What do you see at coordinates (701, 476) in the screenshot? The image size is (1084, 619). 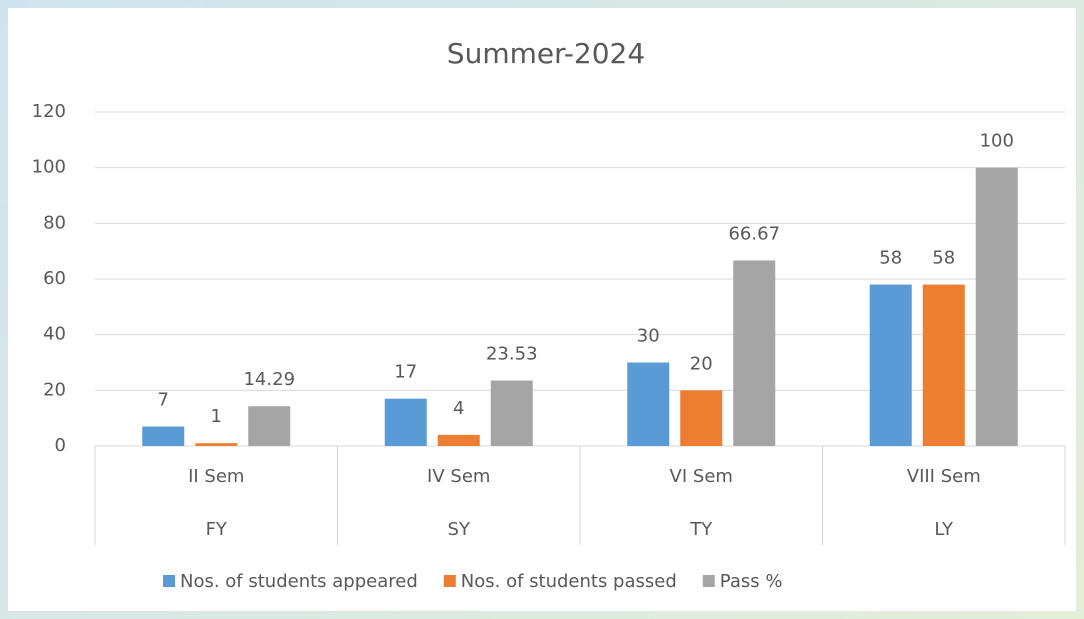 I see `x-tick-label: VI Sem` at bounding box center [701, 476].